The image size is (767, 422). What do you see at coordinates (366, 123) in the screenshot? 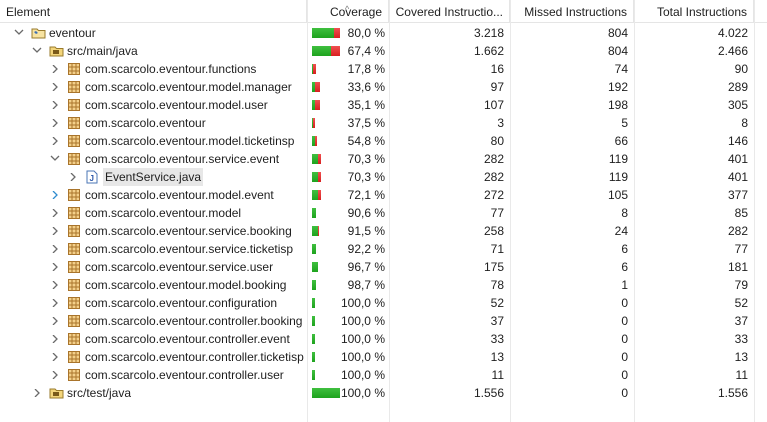
I see `coverage-percent: 37,5 %` at bounding box center [366, 123].